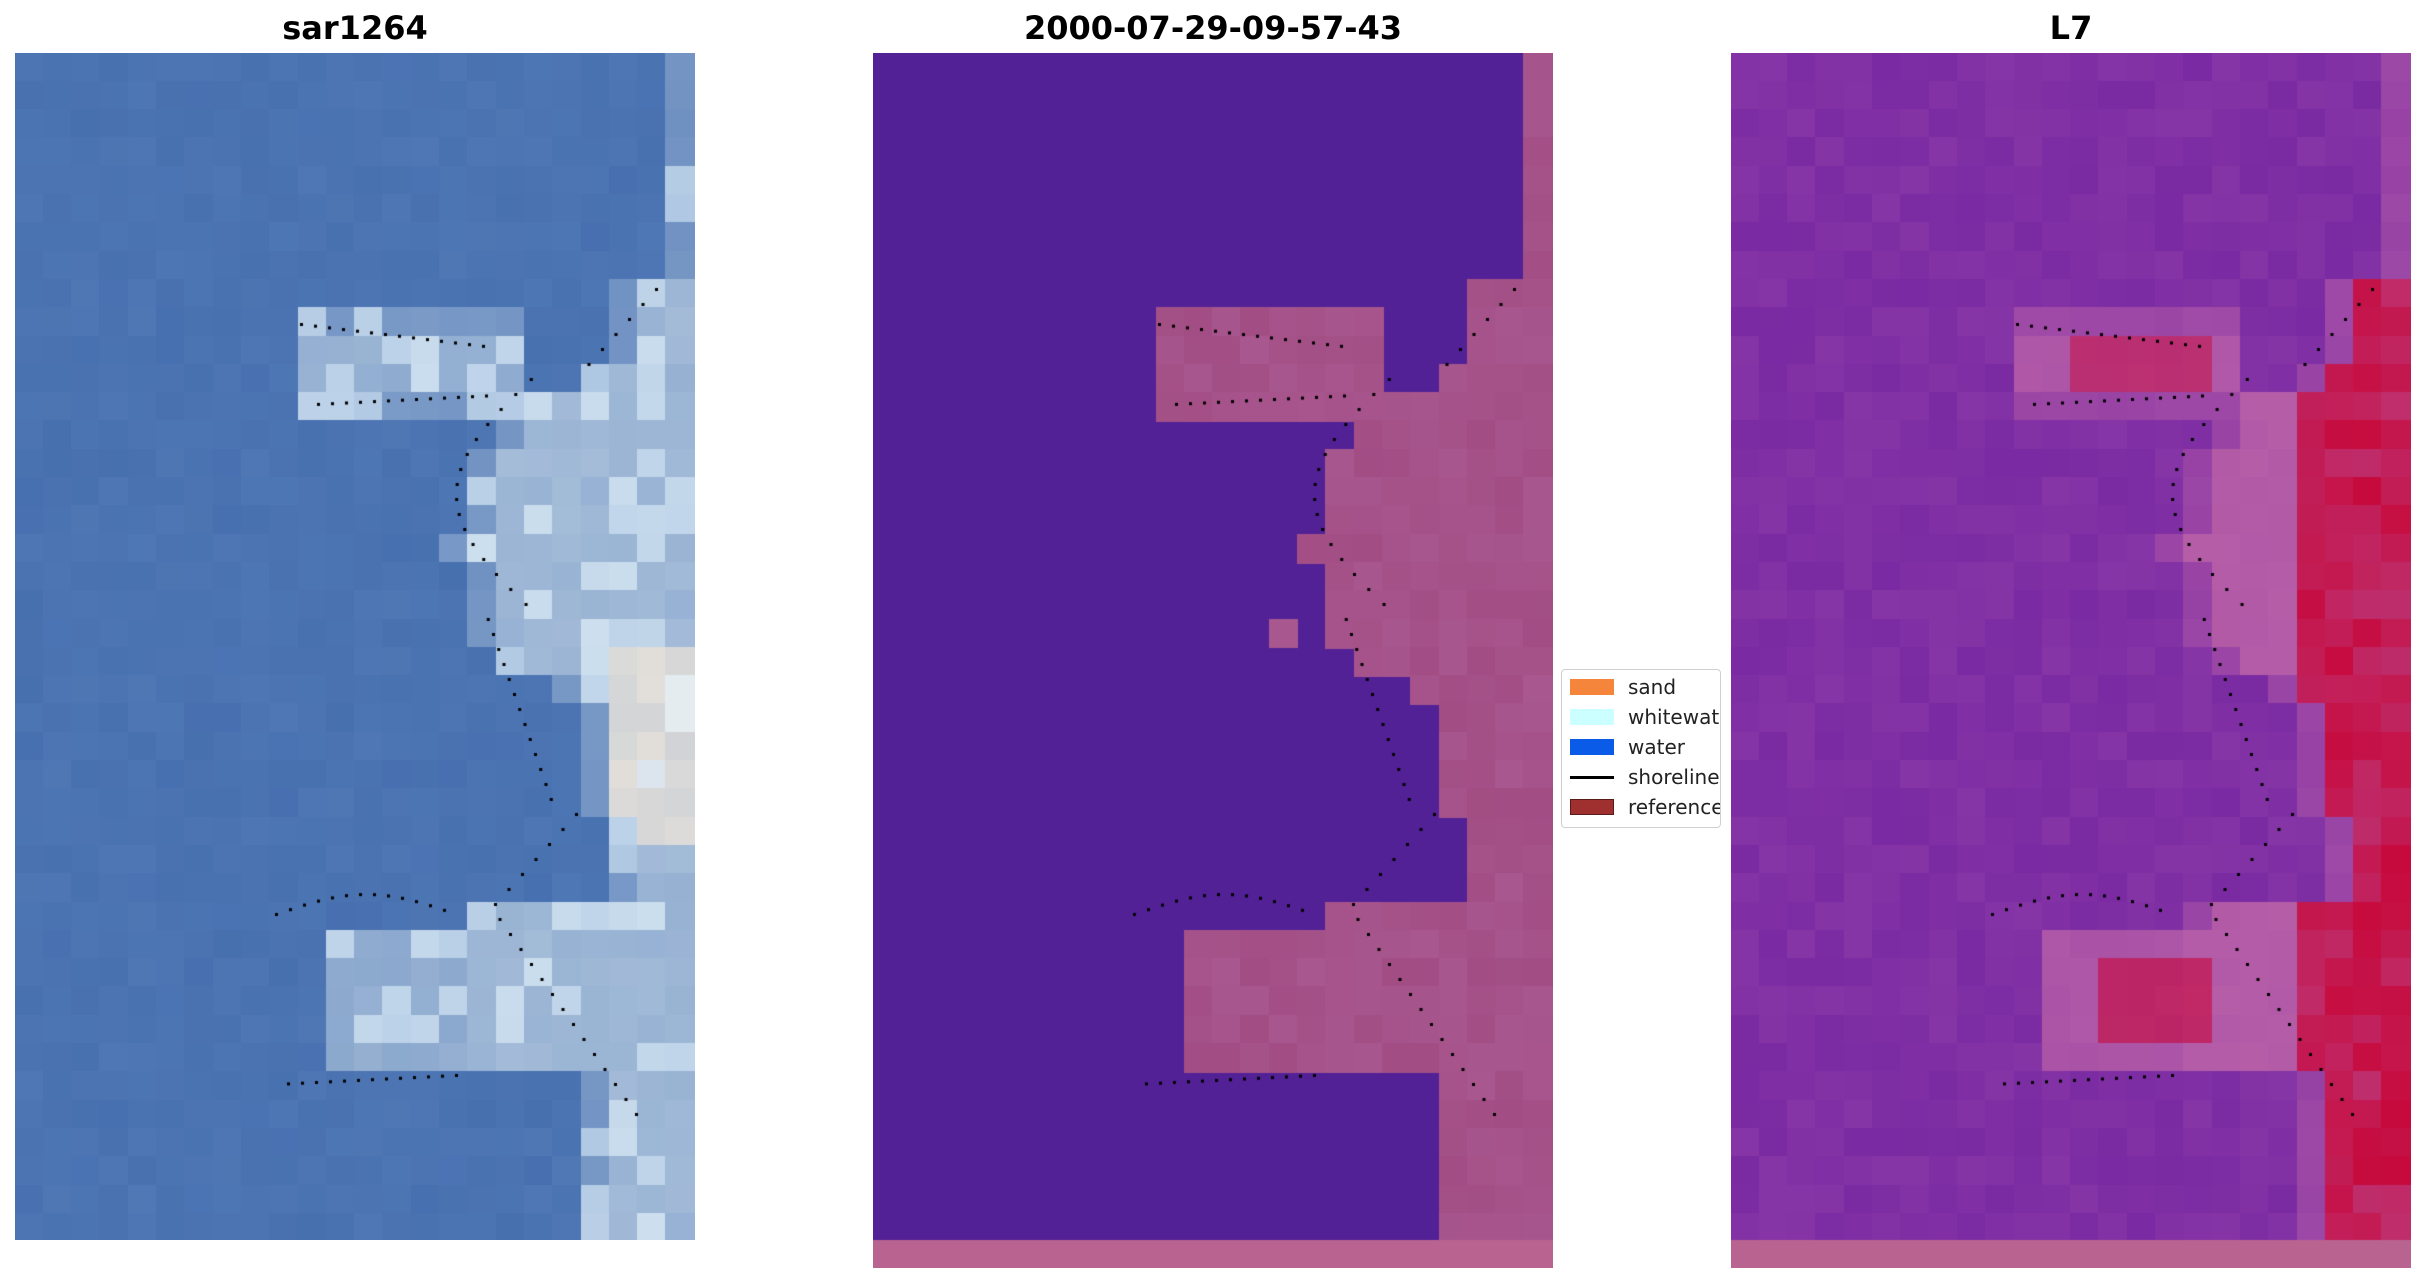 Image resolution: width=2423 pixels, height=1283 pixels. I want to click on legend-item-water: water, so click(1641, 747).